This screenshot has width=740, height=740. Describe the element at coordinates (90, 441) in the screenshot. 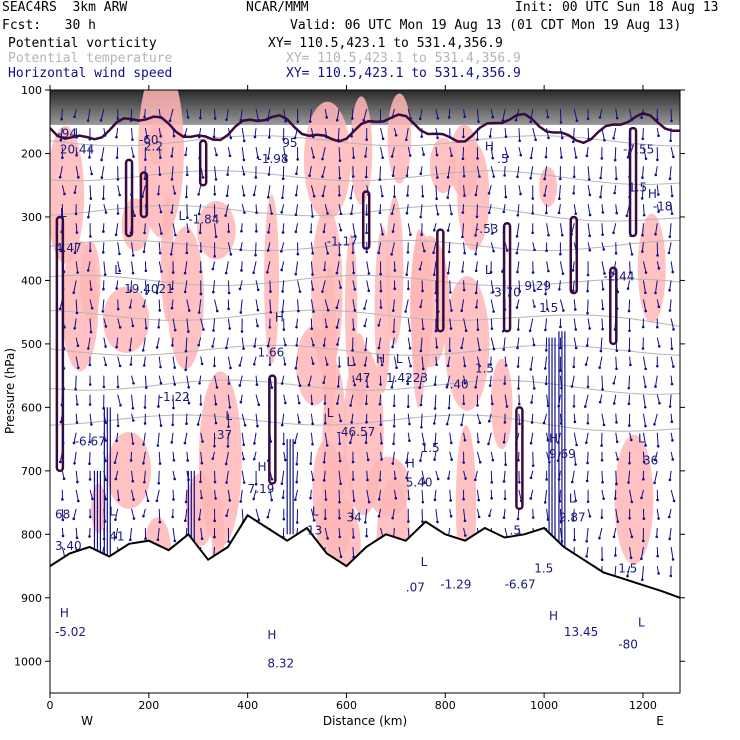

I see `value-label: -6.67` at that location.